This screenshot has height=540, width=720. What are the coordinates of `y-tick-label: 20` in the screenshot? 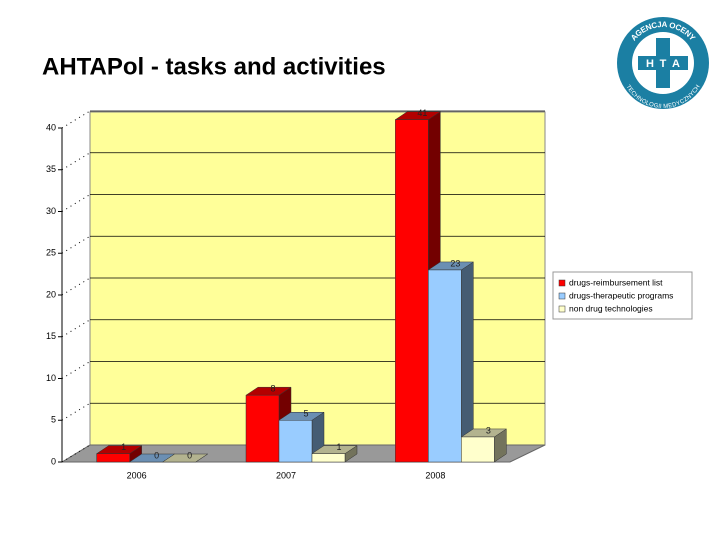 It's located at (51, 294).